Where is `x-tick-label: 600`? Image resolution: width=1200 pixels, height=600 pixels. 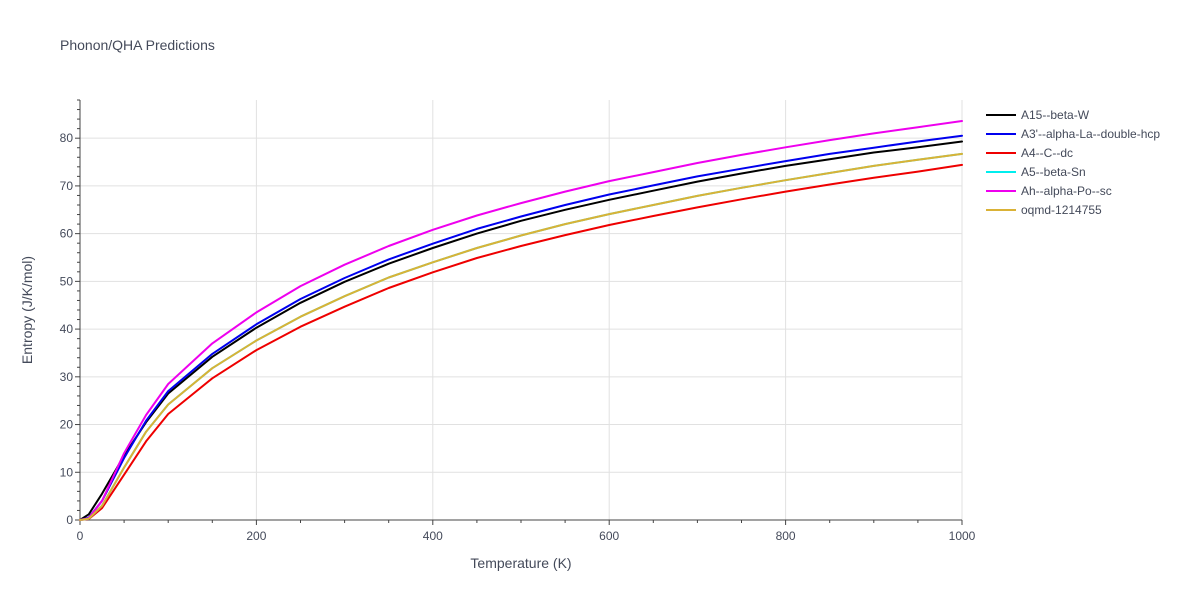 x-tick-label: 600 is located at coordinates (609, 536).